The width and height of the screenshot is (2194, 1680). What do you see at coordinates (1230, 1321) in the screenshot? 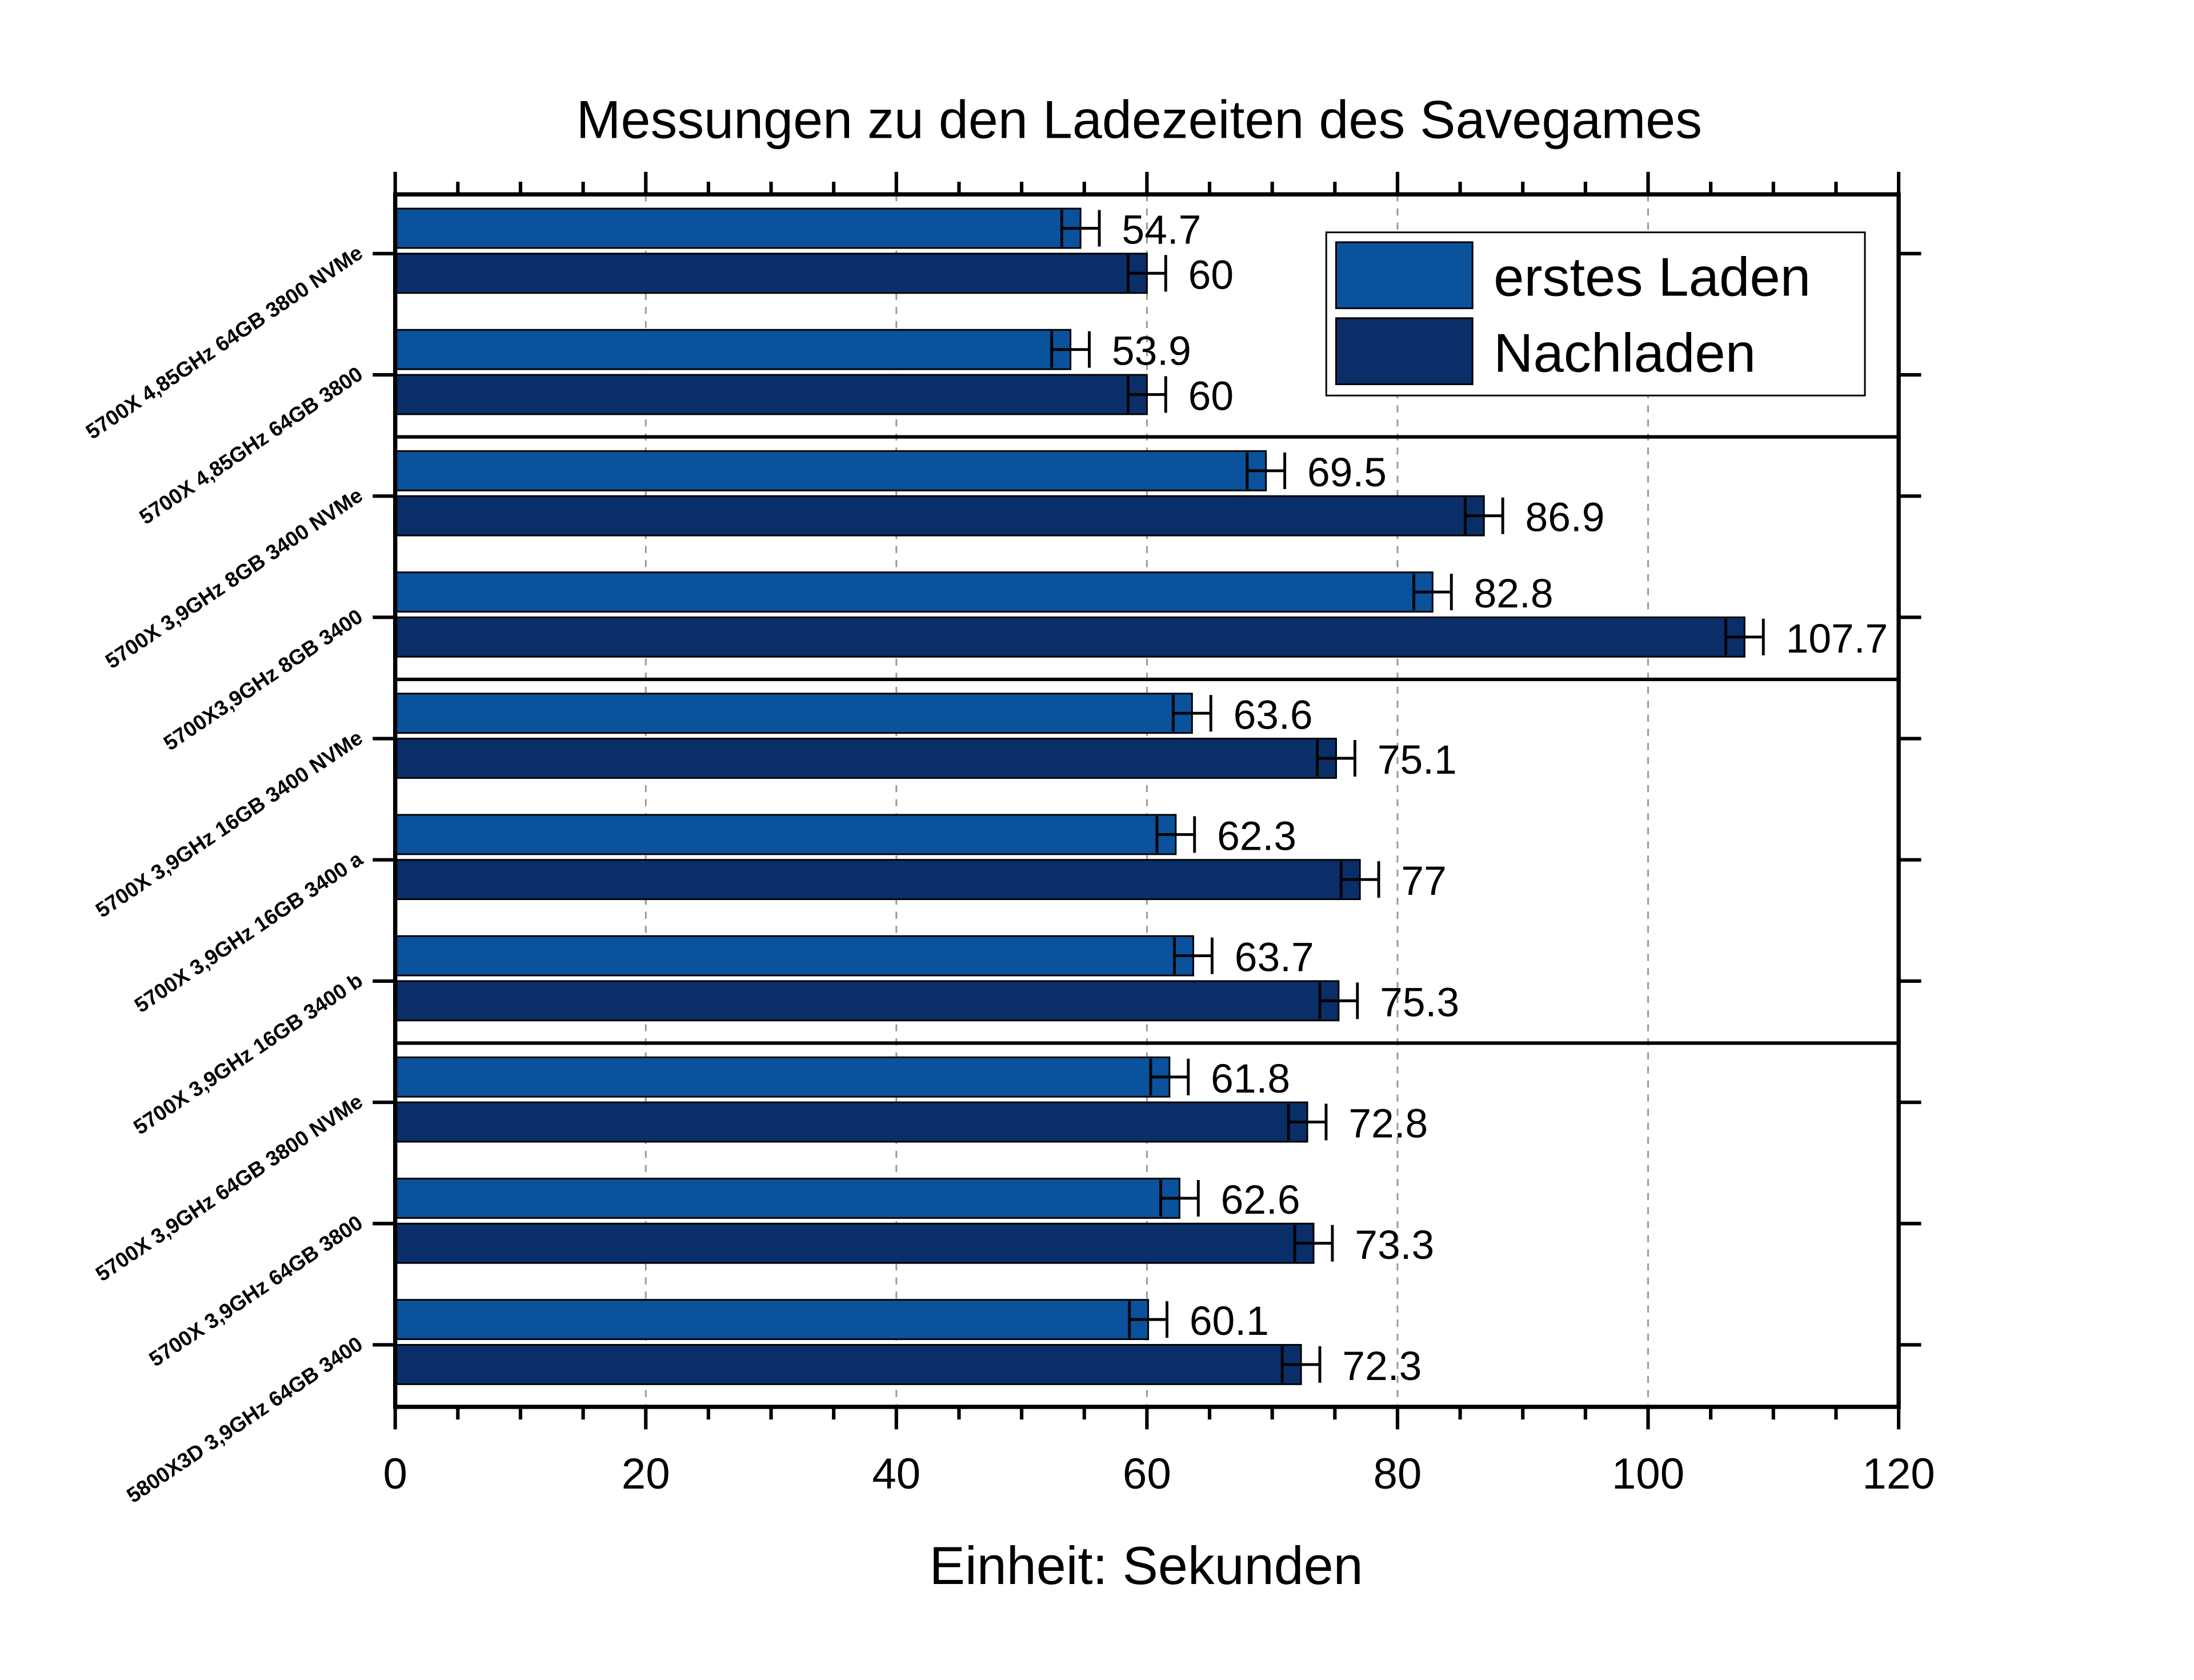
I see `data-label: 60.1` at bounding box center [1230, 1321].